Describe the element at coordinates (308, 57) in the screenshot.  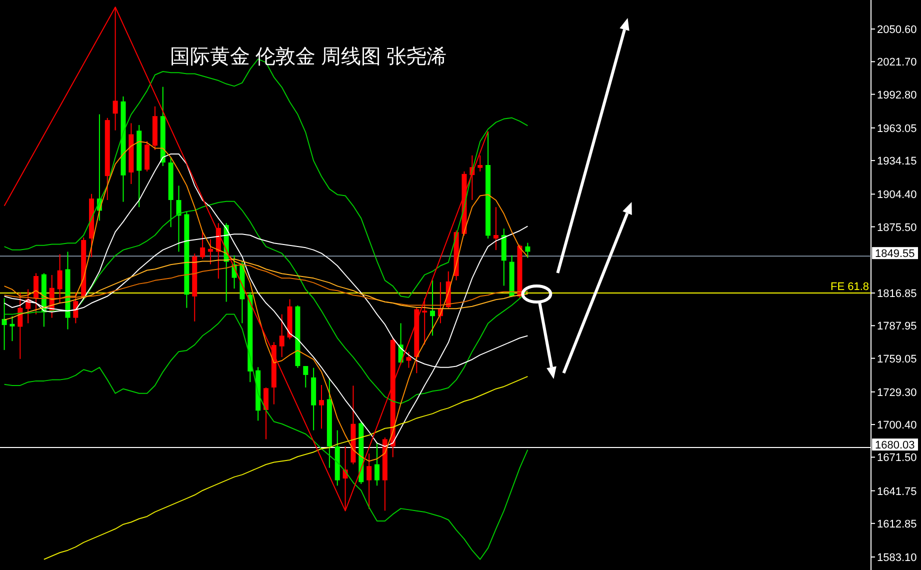
I see `text: 国际黄金 伦敦金 周线图 张尧浠` at that location.